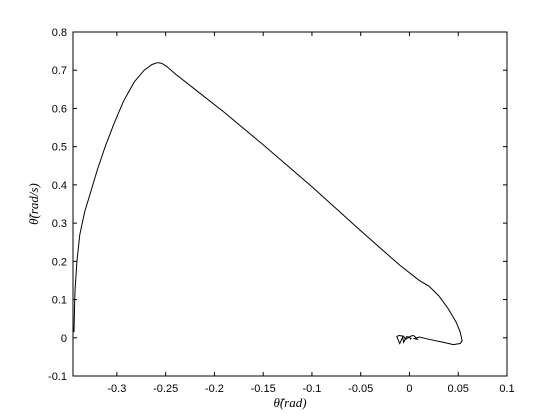 This screenshot has height=420, width=560. I want to click on x-axis-tick-labels: -0.3 -0.25 -0.2 -0.15 -0.1 -0.05 0 0.05 0.1, so click(310, 389).